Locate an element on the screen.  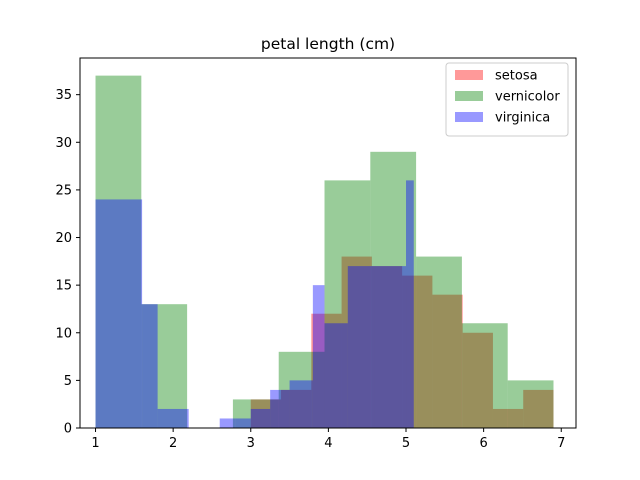
legend: setosa vernicolor virginica is located at coordinates (507, 99).